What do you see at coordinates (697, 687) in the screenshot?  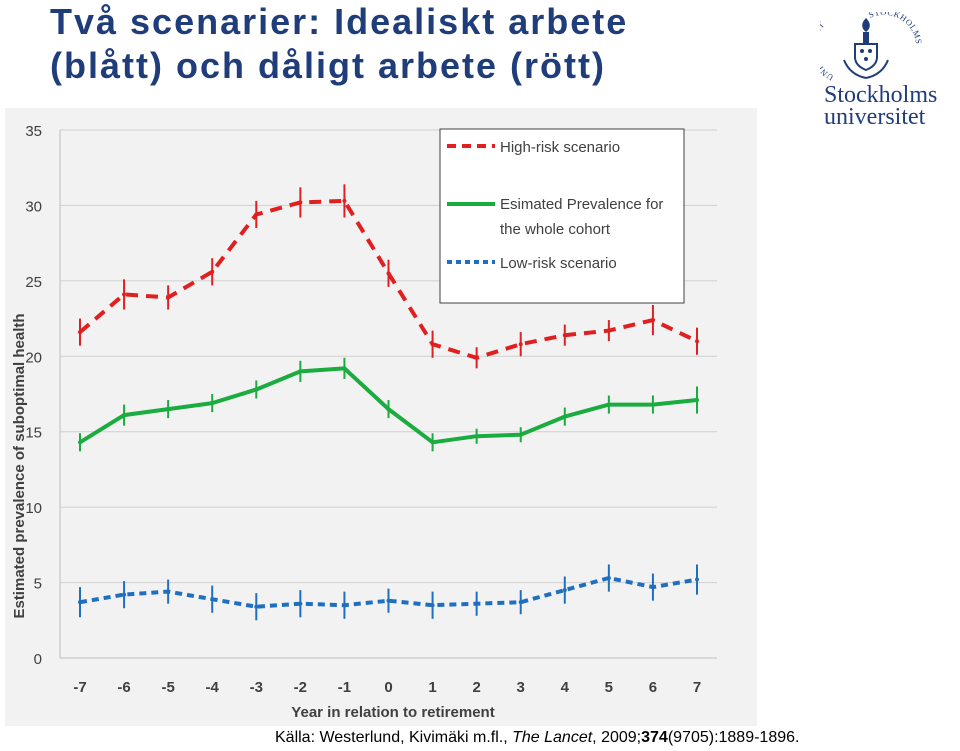 I see `x-tick-label: 7` at bounding box center [697, 687].